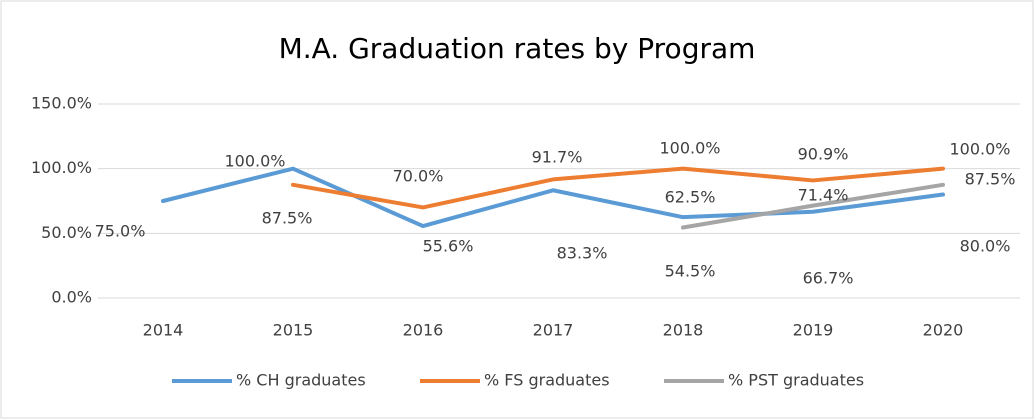  Describe the element at coordinates (683, 330) in the screenshot. I see `x-tick-label: 2018` at that location.